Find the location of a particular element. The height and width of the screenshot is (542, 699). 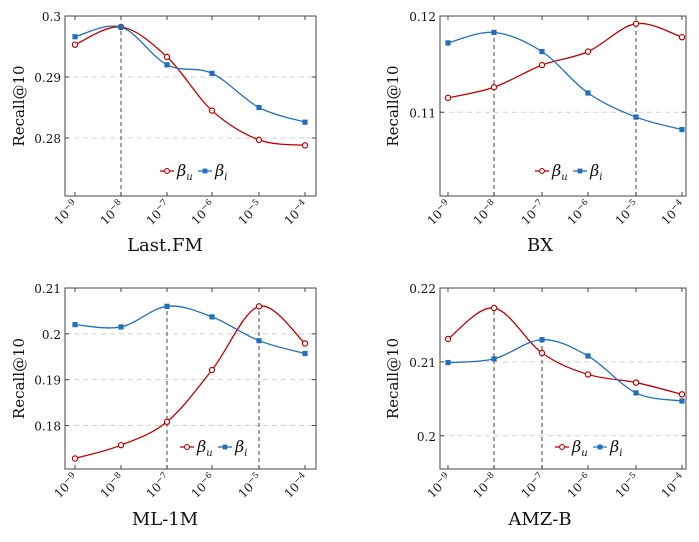

panel-title: BX is located at coordinates (540, 245).